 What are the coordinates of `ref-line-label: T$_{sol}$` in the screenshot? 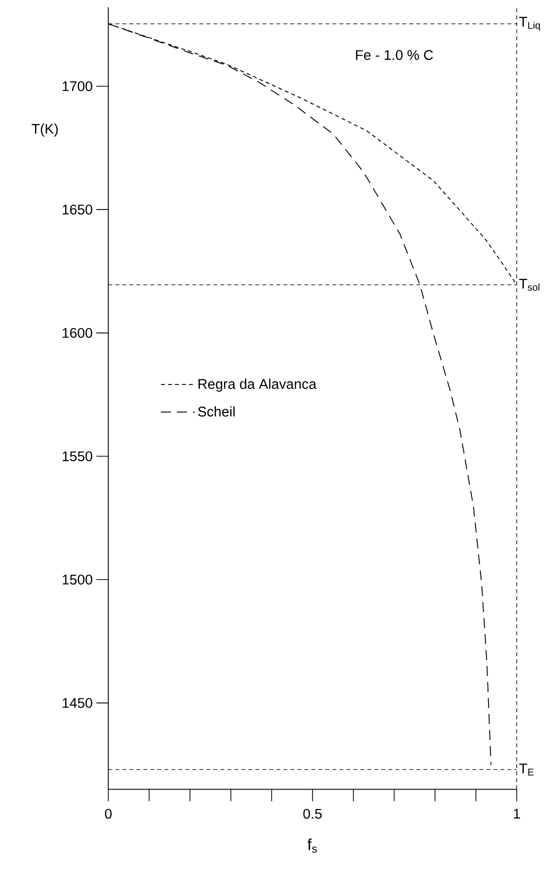 It's located at (529, 284).